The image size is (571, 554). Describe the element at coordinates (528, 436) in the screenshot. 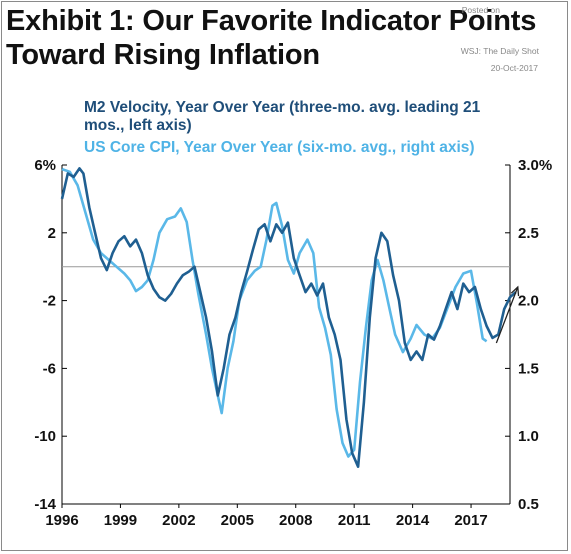

I see `y-right-tick-label: 1.0` at that location.